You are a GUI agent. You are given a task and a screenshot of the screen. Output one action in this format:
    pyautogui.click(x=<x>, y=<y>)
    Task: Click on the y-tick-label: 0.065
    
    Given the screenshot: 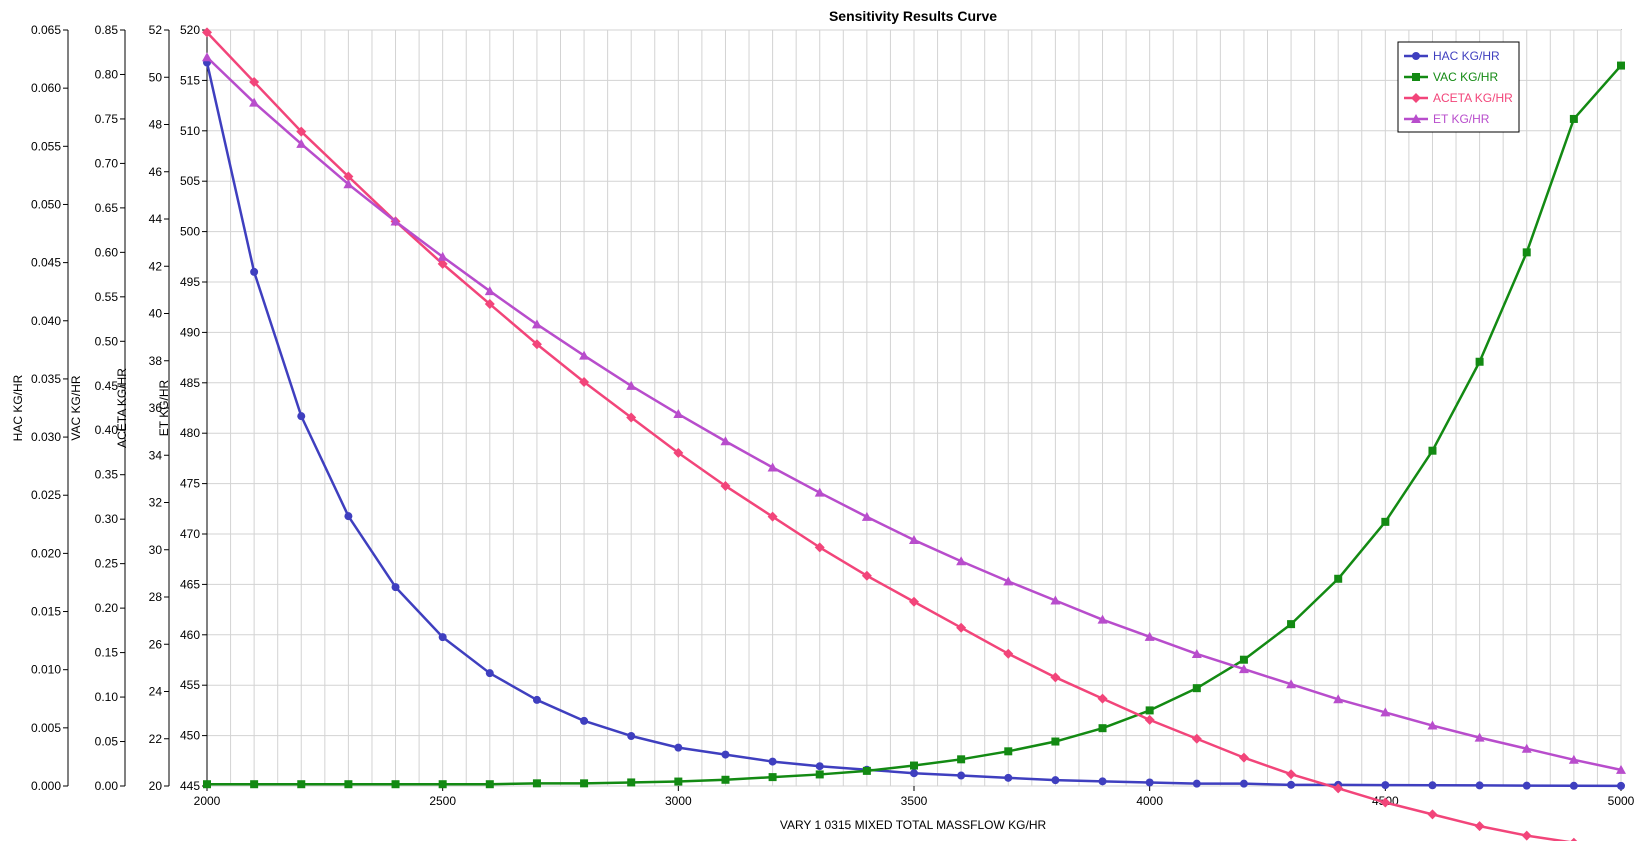 What is the action you would take?
    pyautogui.click(x=46, y=30)
    